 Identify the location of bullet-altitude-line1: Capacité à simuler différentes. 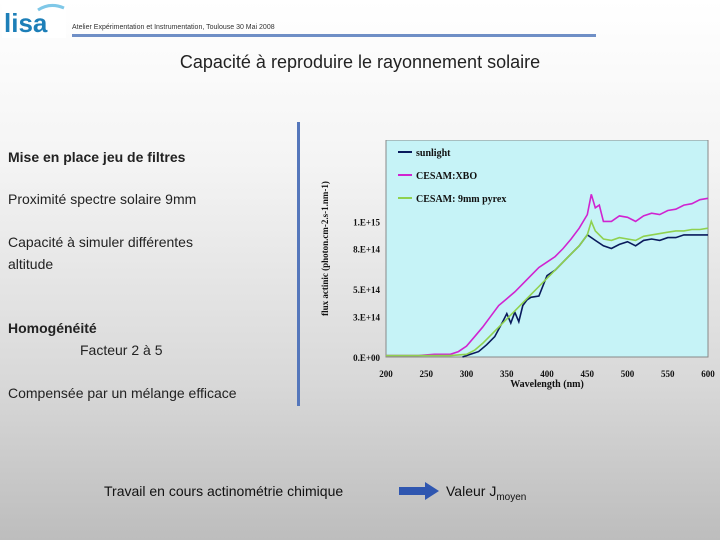
(100, 242).